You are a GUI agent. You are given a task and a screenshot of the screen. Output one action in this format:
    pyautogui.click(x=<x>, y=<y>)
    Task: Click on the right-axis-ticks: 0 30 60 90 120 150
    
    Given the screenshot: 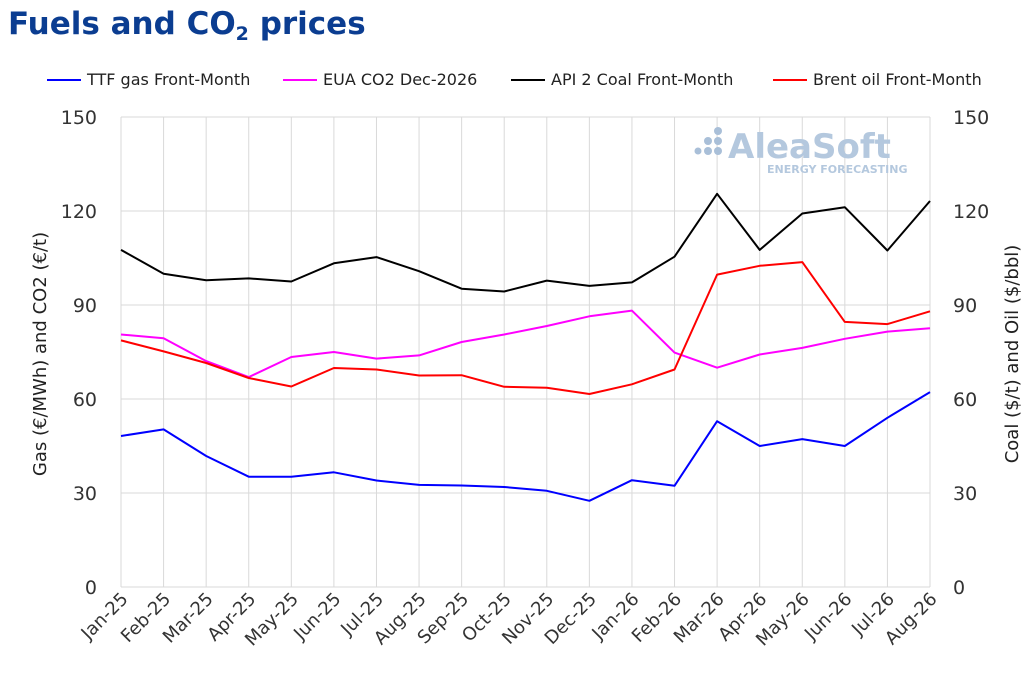 What is the action you would take?
    pyautogui.click(x=971, y=353)
    